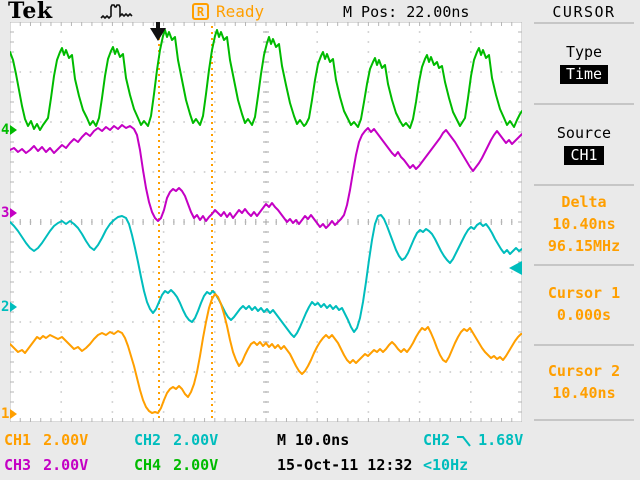 This screenshot has height=480, width=640. I want to click on timebase-readout: M 10.0ns, so click(313, 440).